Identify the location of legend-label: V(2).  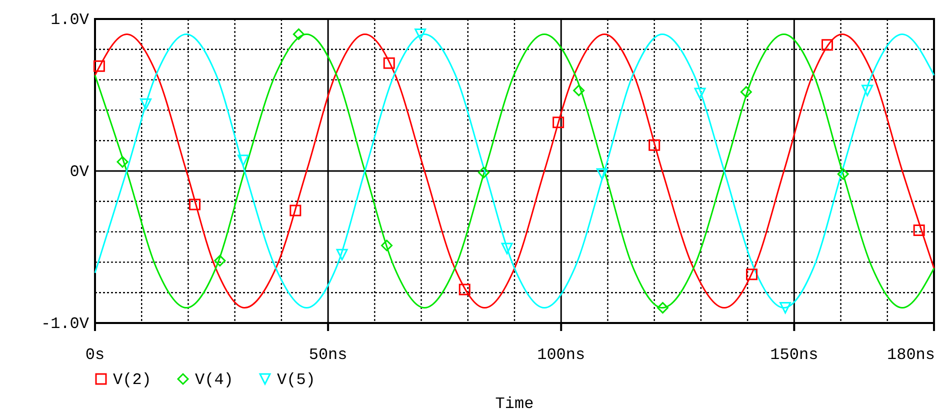
(132, 380).